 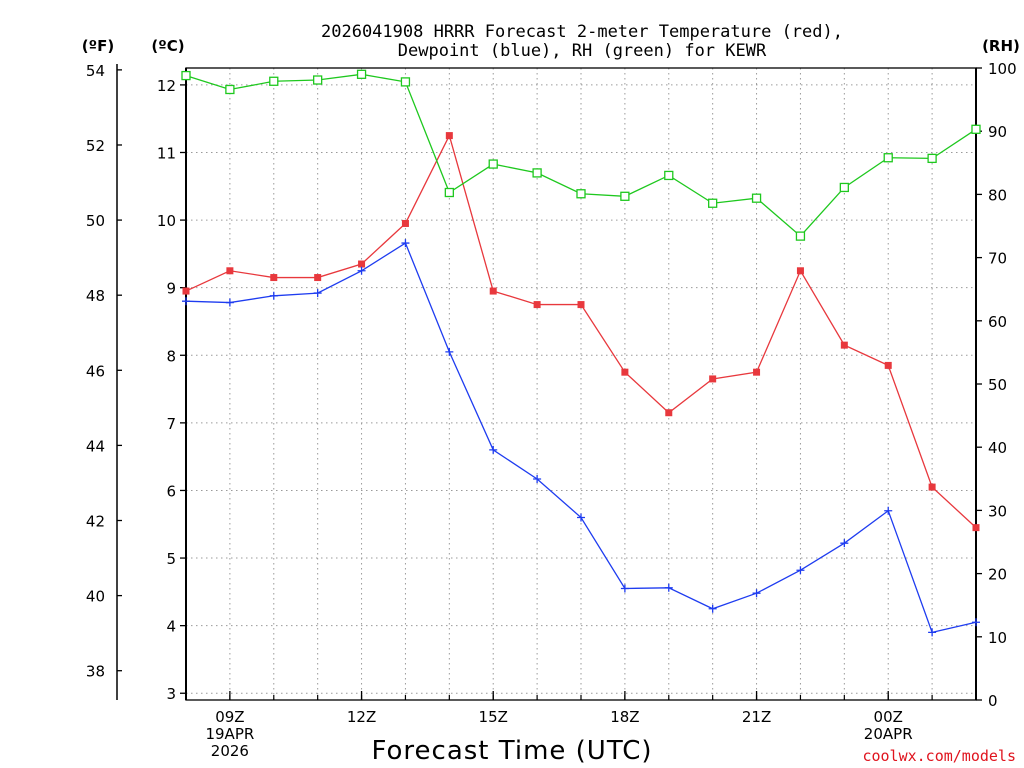 What do you see at coordinates (997, 132) in the screenshot?
I see `rh-tick-label: 90` at bounding box center [997, 132].